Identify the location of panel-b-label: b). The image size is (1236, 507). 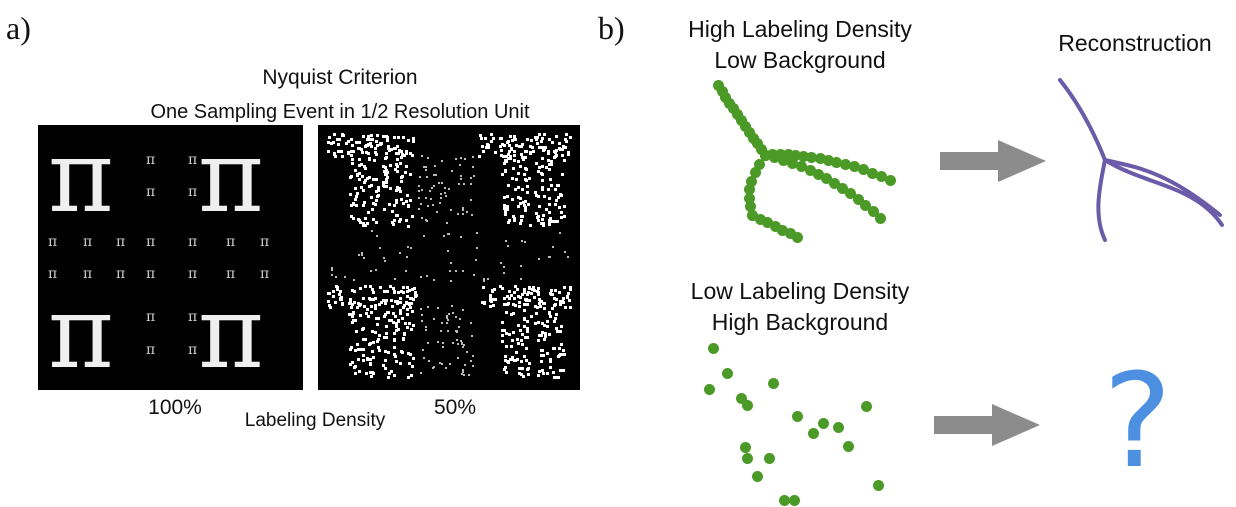
(611, 28).